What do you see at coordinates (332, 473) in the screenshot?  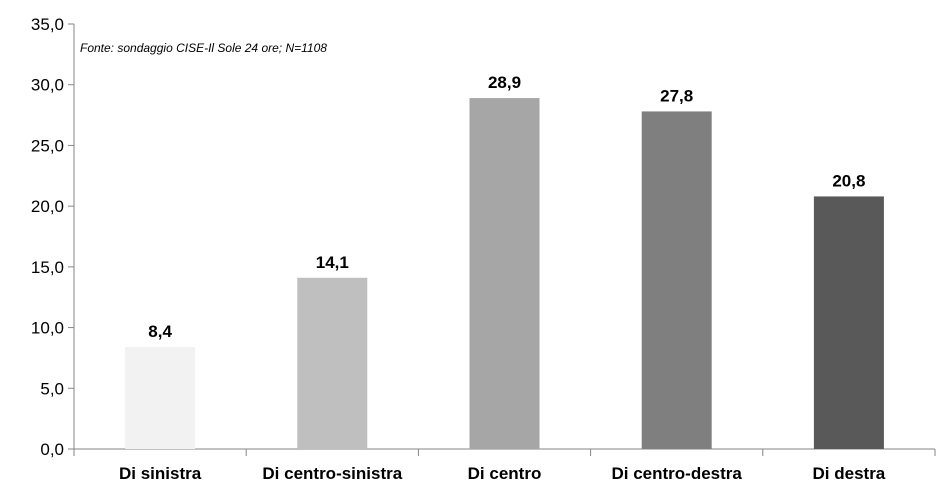 I see `category-label: Di centro-sinistra` at bounding box center [332, 473].